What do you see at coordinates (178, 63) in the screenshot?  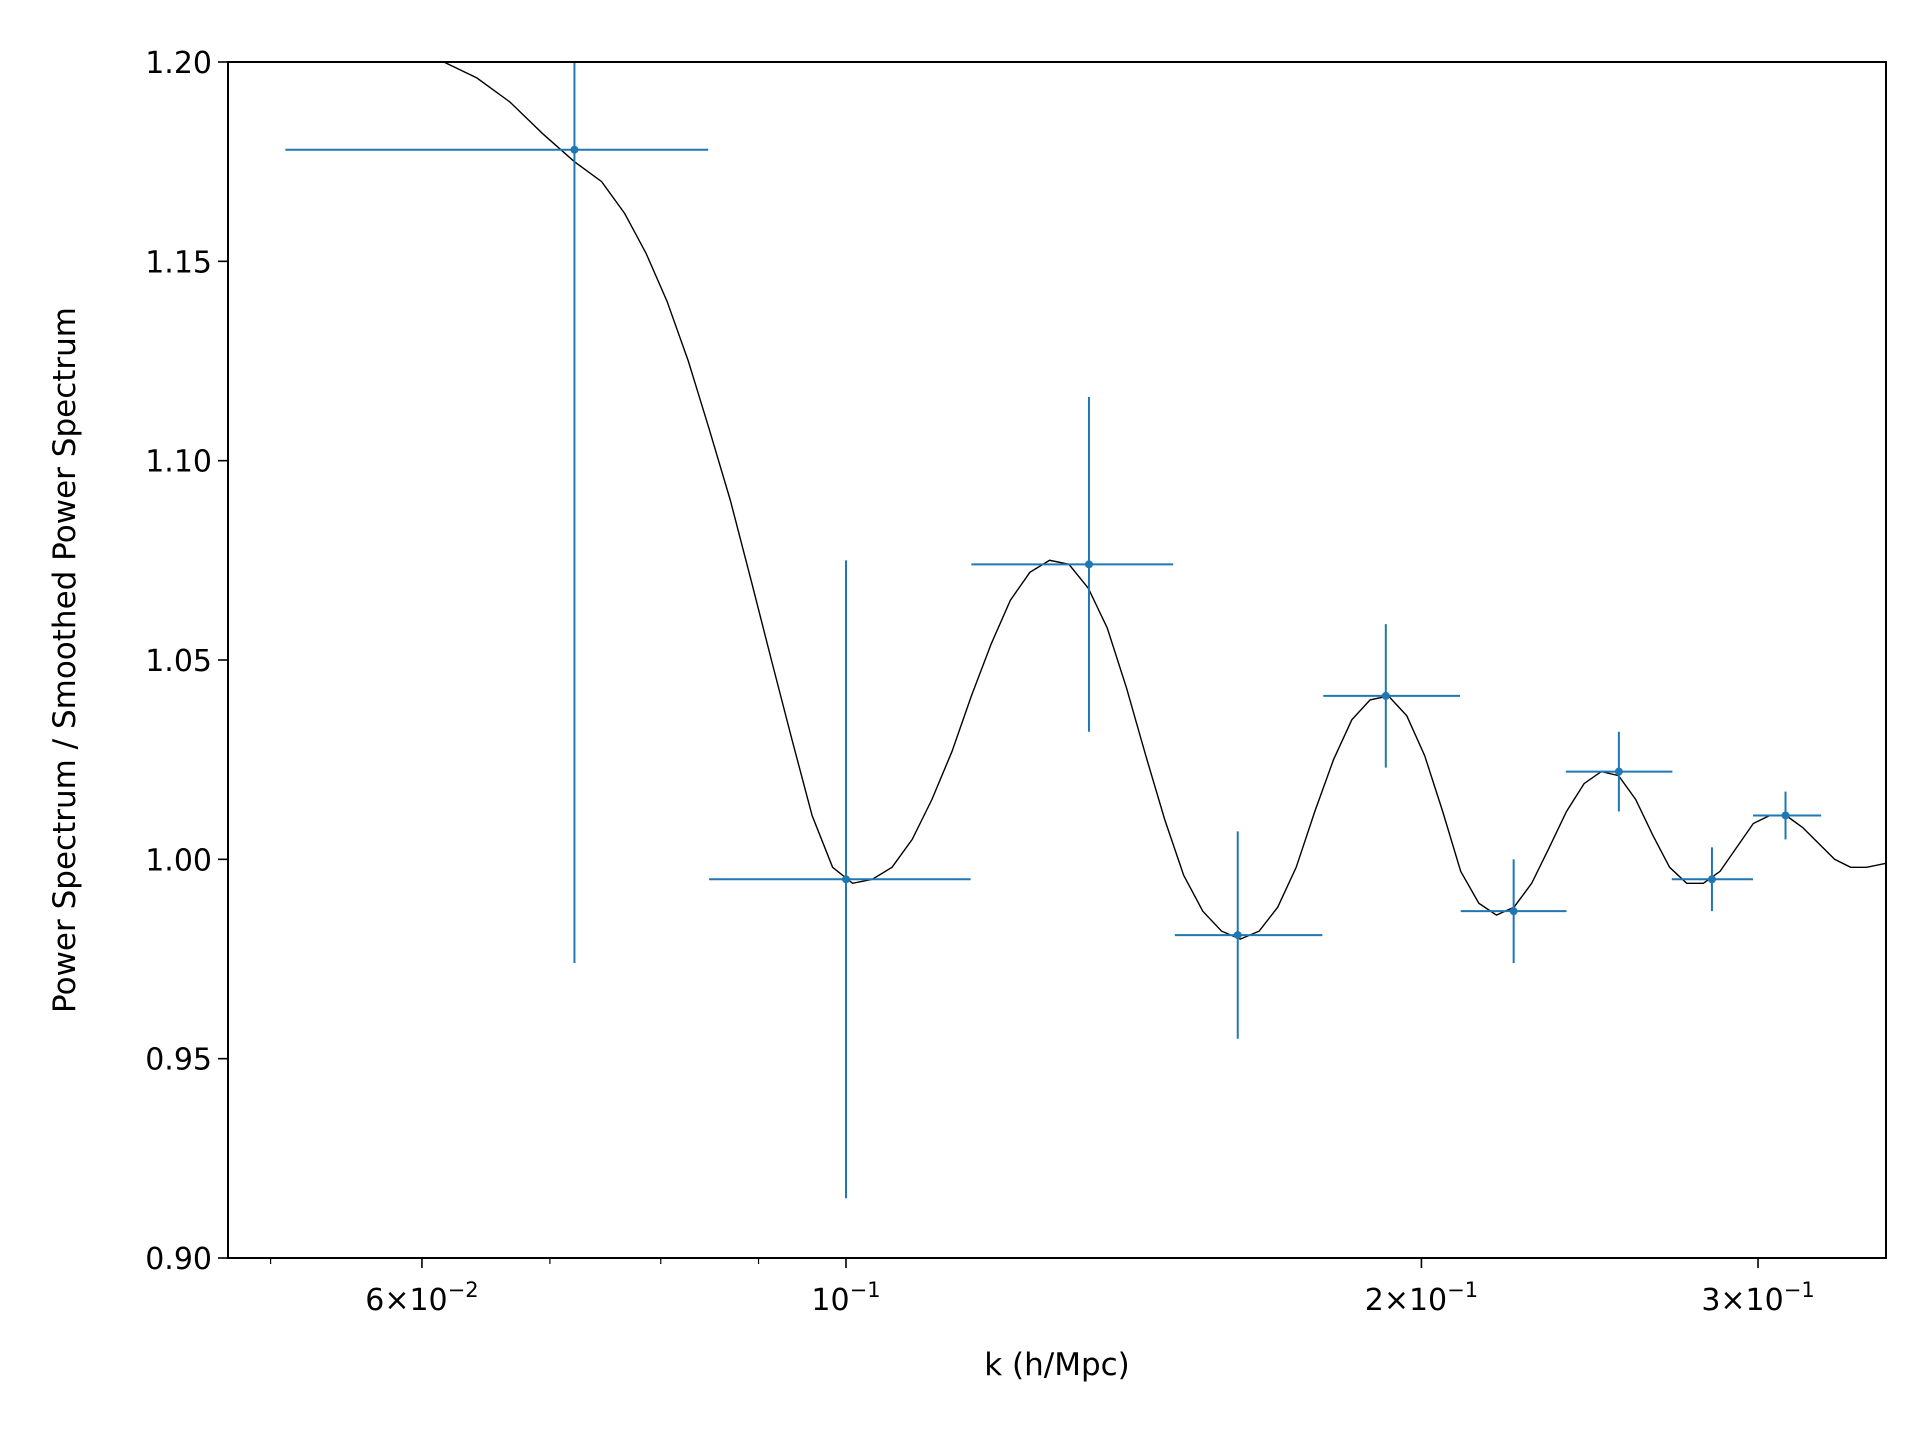 I see `y-tick-label: 1.20` at bounding box center [178, 63].